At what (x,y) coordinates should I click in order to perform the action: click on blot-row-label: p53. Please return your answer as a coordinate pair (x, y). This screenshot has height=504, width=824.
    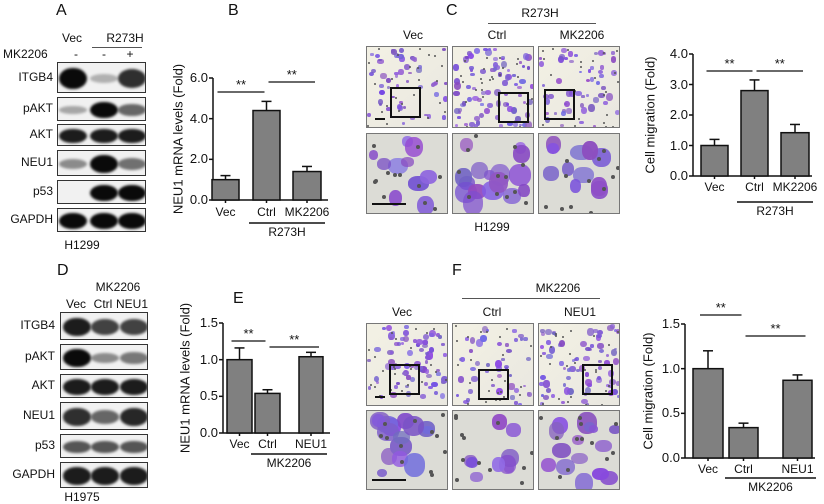
    Looking at the image, I should click on (44, 445).